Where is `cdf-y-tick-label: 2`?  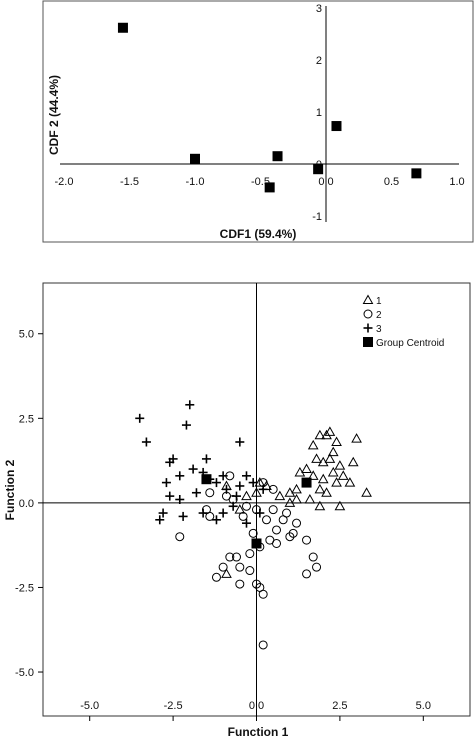
cdf-y-tick-label: 2 is located at coordinates (319, 61).